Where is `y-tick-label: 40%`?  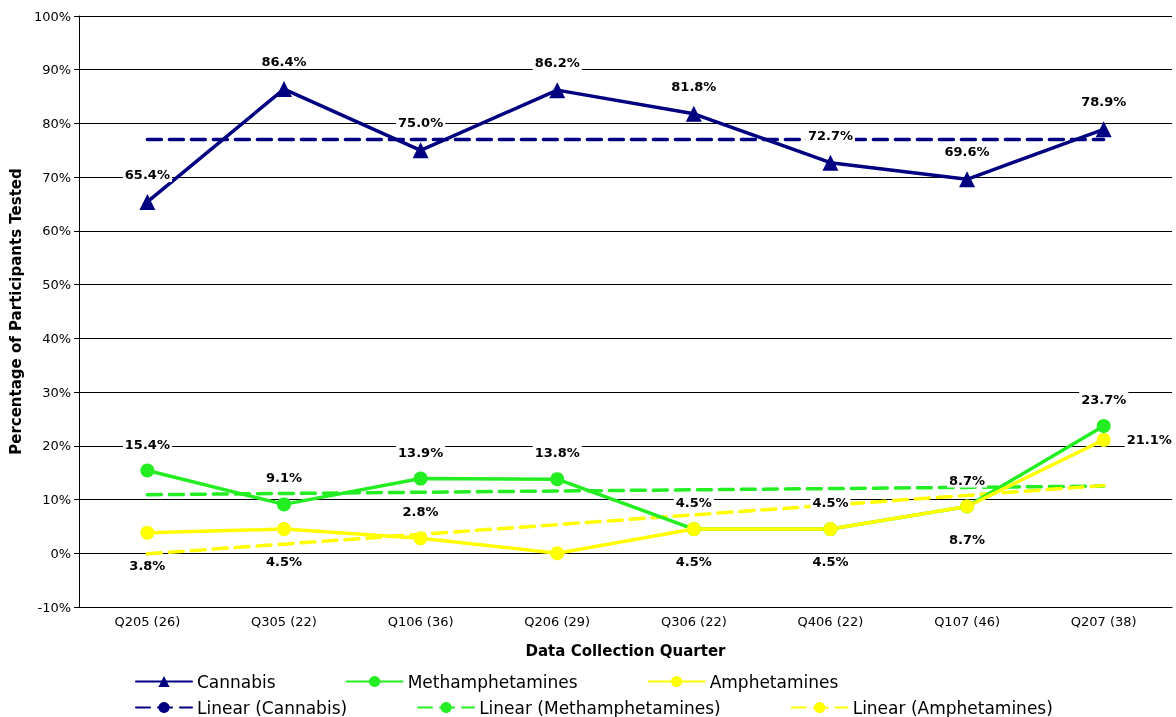
y-tick-label: 40% is located at coordinates (57, 338).